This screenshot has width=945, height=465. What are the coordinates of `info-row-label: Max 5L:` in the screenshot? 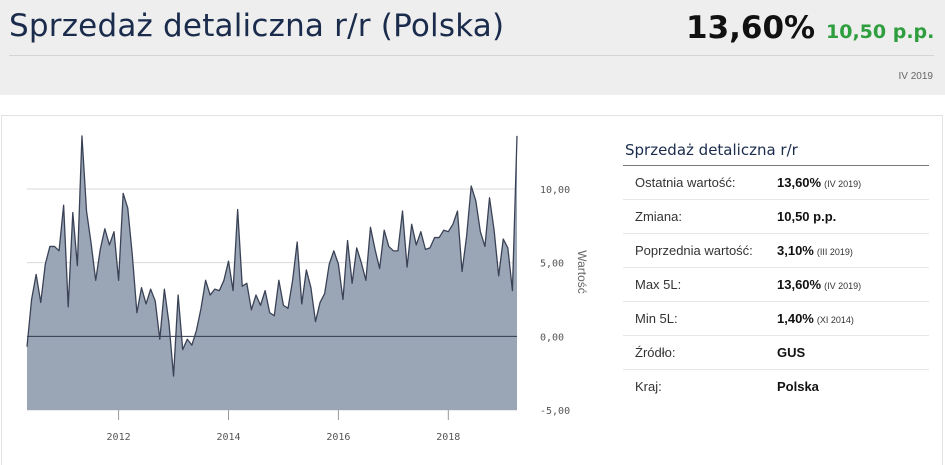 It's located at (700, 284).